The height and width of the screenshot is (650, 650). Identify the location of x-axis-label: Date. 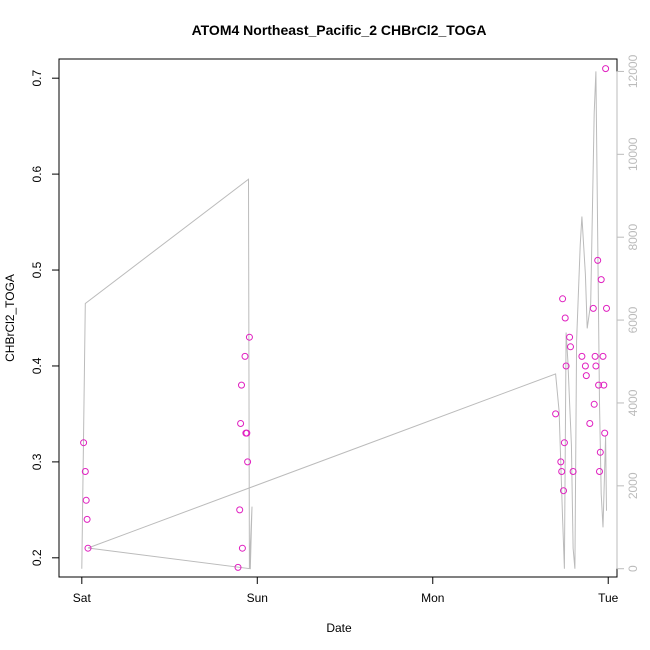
(339, 628).